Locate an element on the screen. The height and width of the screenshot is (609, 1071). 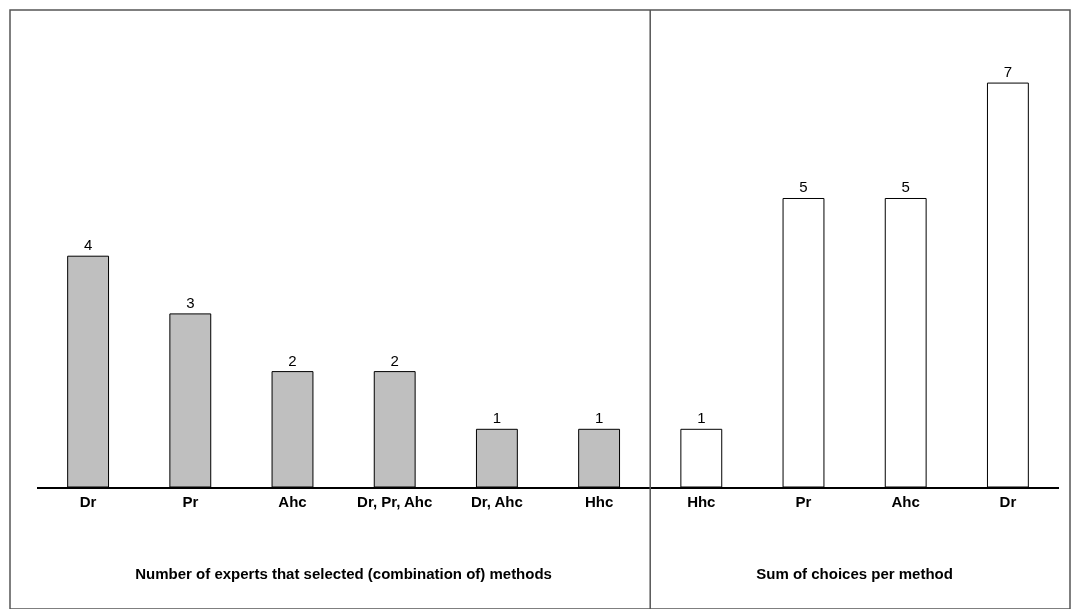
data-label: 3 is located at coordinates (190, 302).